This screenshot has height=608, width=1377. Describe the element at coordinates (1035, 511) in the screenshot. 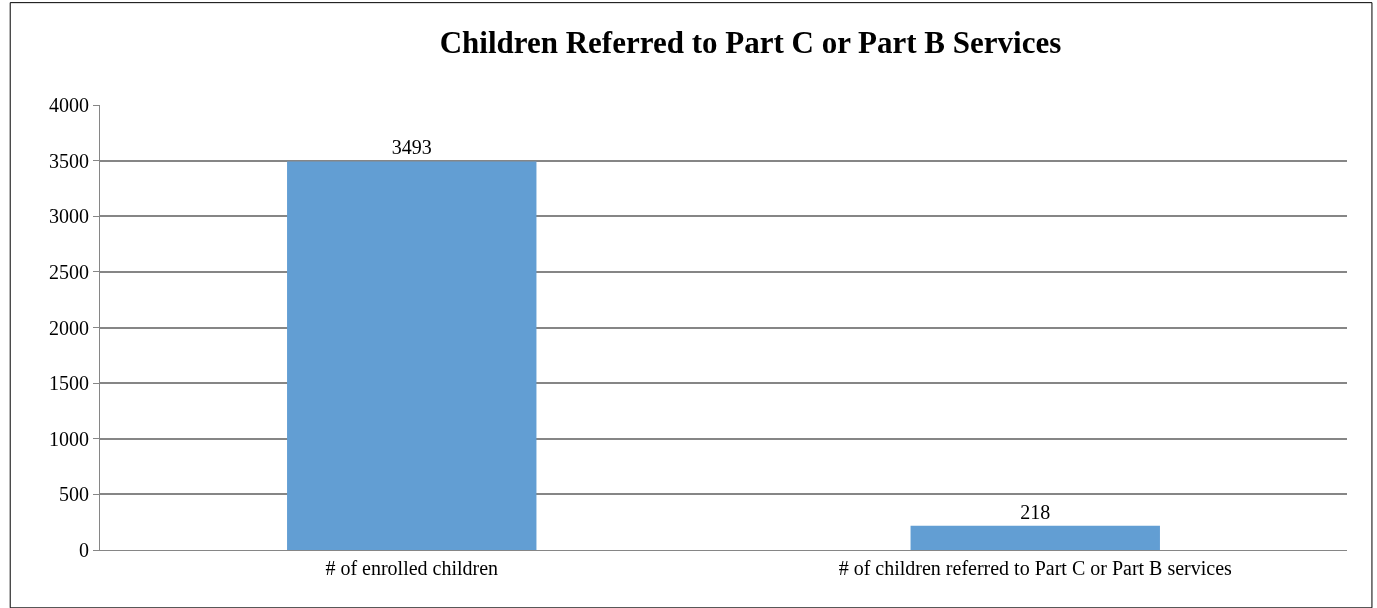

I see `data-label: 218` at that location.